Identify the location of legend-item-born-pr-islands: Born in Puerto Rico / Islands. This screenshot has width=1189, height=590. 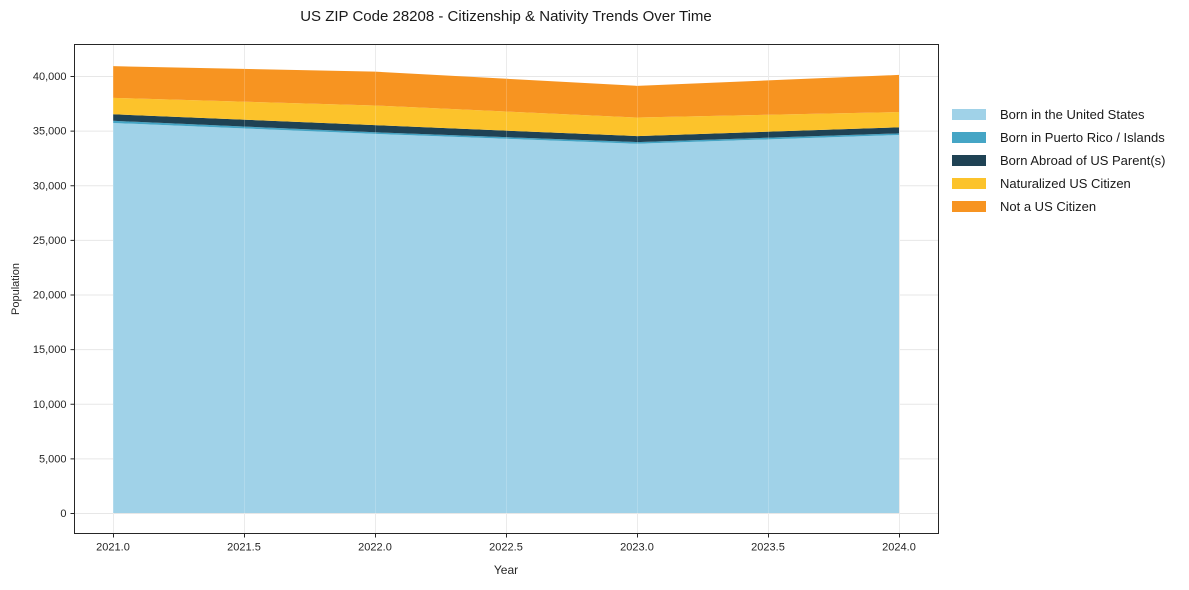
(1058, 137).